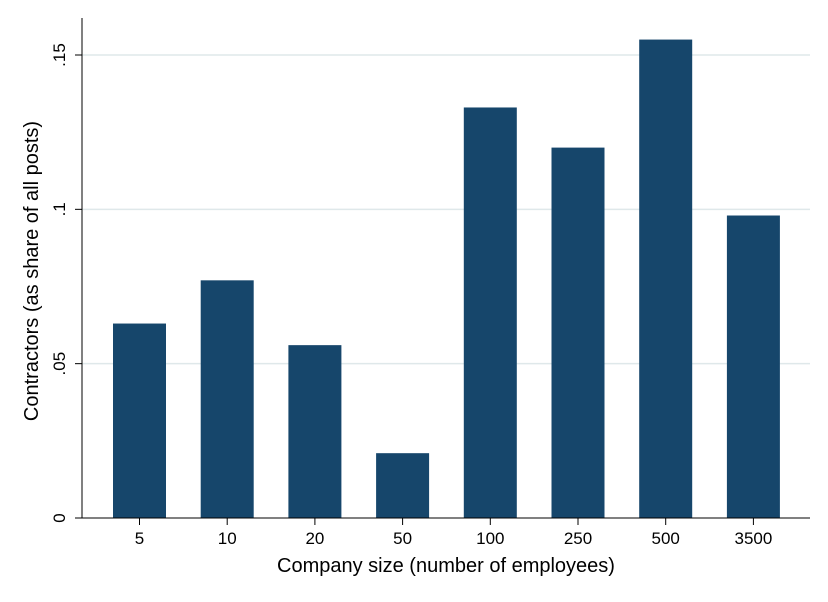 The width and height of the screenshot is (828, 602). Describe the element at coordinates (32, 271) in the screenshot. I see `y-axis-title: Contractors (as share of all posts)` at that location.